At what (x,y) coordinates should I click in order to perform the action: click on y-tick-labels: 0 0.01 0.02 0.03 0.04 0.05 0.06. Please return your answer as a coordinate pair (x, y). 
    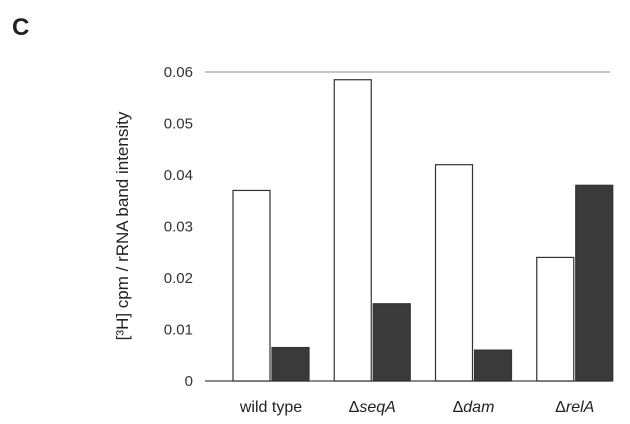
    Looking at the image, I should click on (178, 227).